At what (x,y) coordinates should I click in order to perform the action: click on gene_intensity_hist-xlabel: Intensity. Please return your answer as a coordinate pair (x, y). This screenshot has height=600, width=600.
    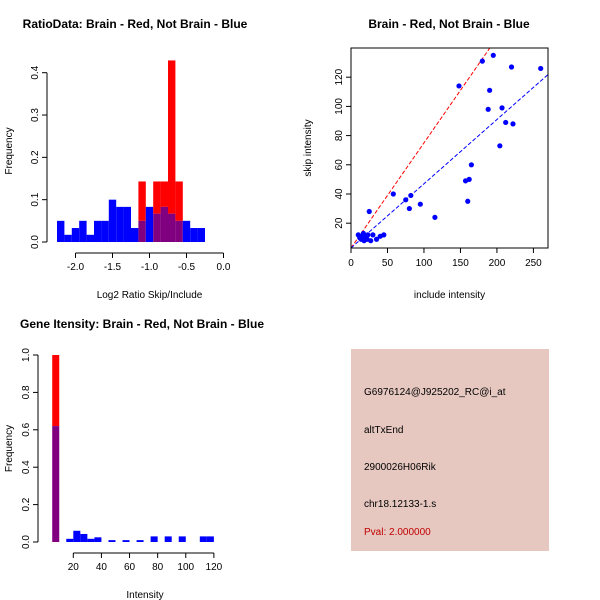
    Looking at the image, I should click on (144, 595).